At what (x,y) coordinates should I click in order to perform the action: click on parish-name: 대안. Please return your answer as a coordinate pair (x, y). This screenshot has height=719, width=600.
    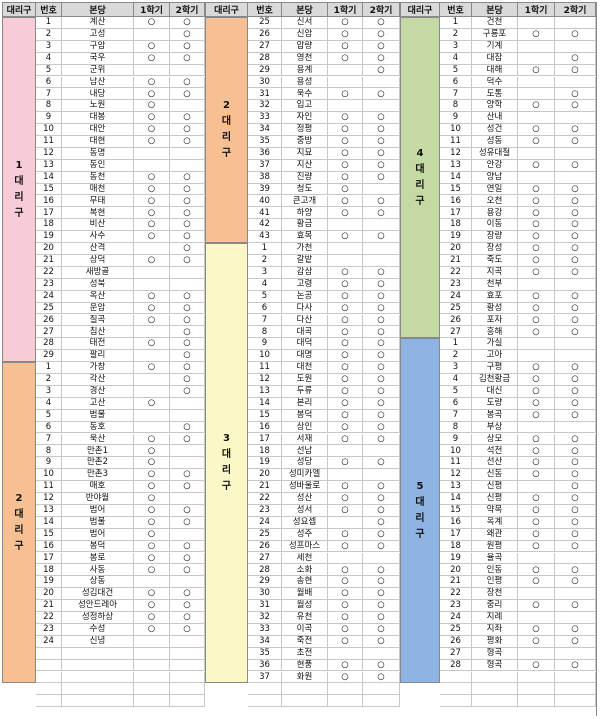
    Looking at the image, I should click on (98, 130).